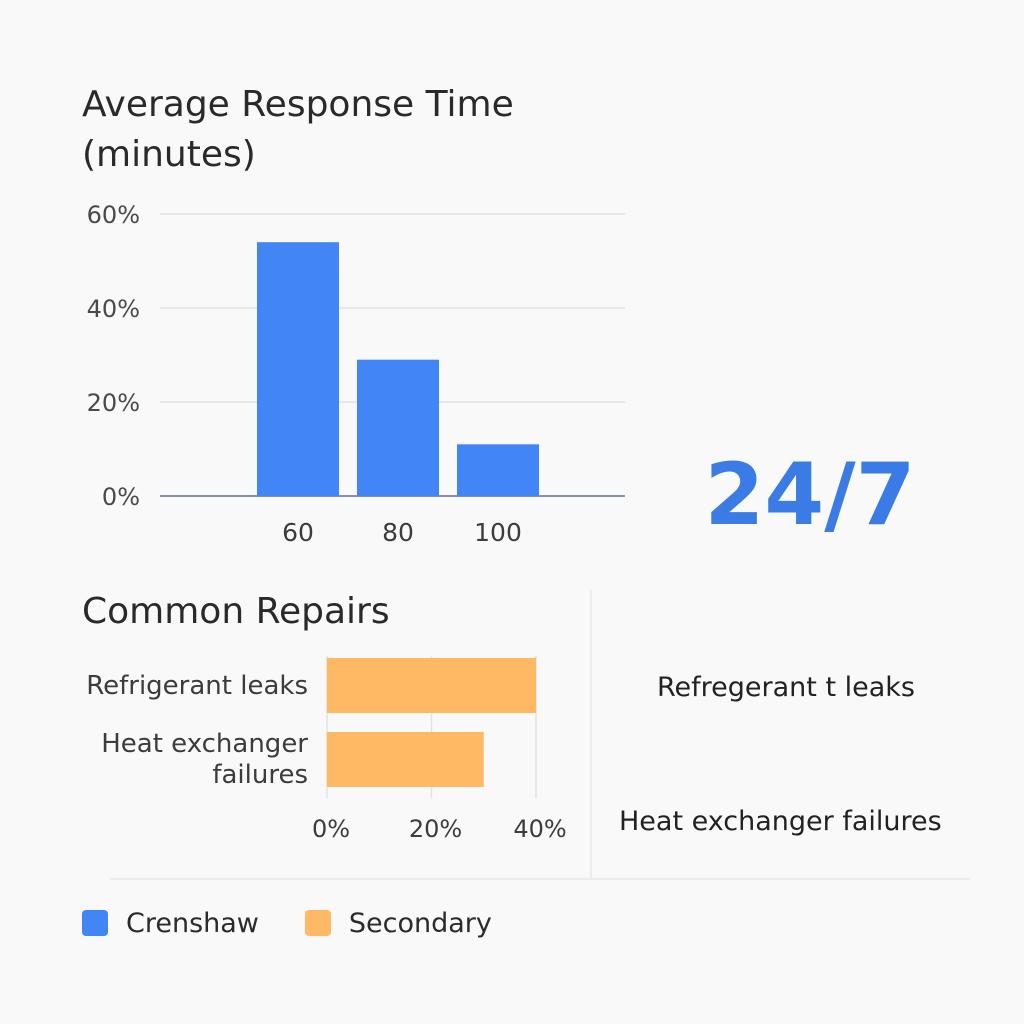  Describe the element at coordinates (298, 532) in the screenshot. I see `x-tick-label: 60` at that location.